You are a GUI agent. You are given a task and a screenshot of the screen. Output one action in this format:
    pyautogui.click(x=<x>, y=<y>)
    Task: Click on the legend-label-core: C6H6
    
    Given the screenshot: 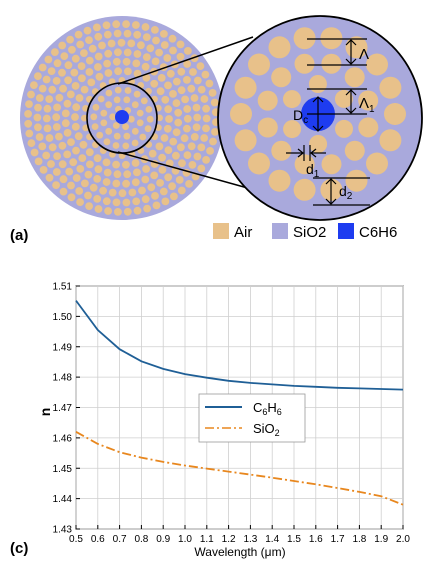 What is the action you would take?
    pyautogui.click(x=378, y=232)
    